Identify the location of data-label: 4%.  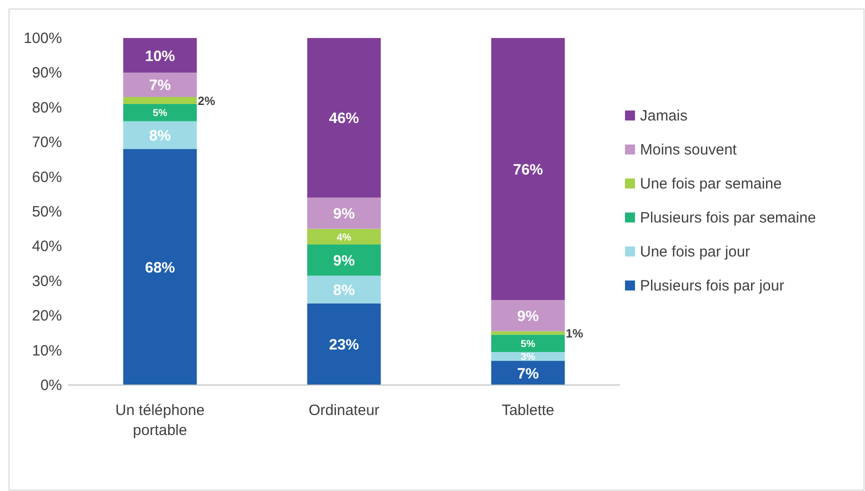
(344, 238).